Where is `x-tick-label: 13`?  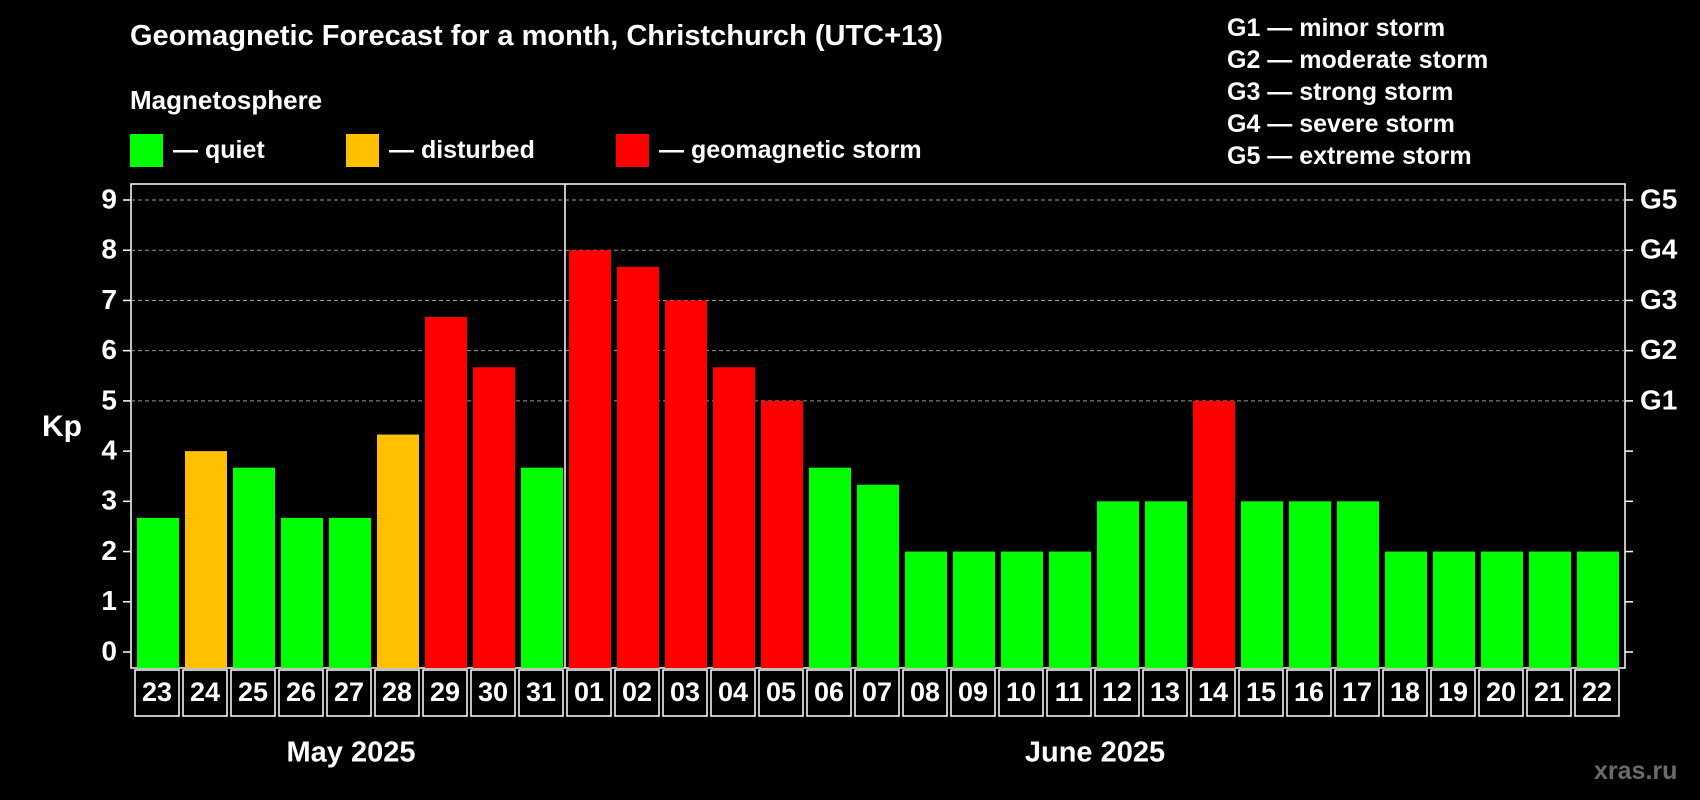
x-tick-label: 13 is located at coordinates (1165, 692).